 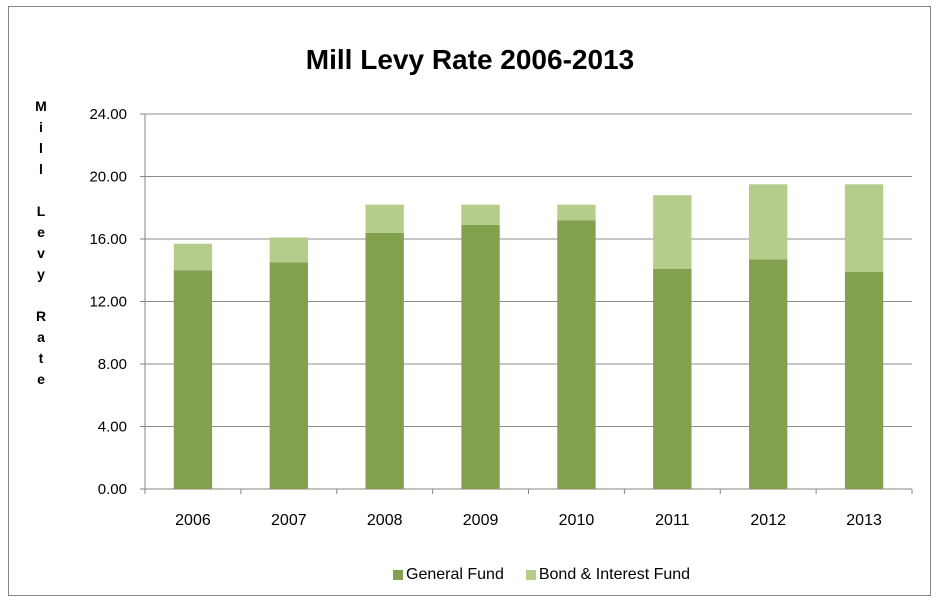 What do you see at coordinates (41, 337) in the screenshot?
I see `y-axis-label-letter: a` at bounding box center [41, 337].